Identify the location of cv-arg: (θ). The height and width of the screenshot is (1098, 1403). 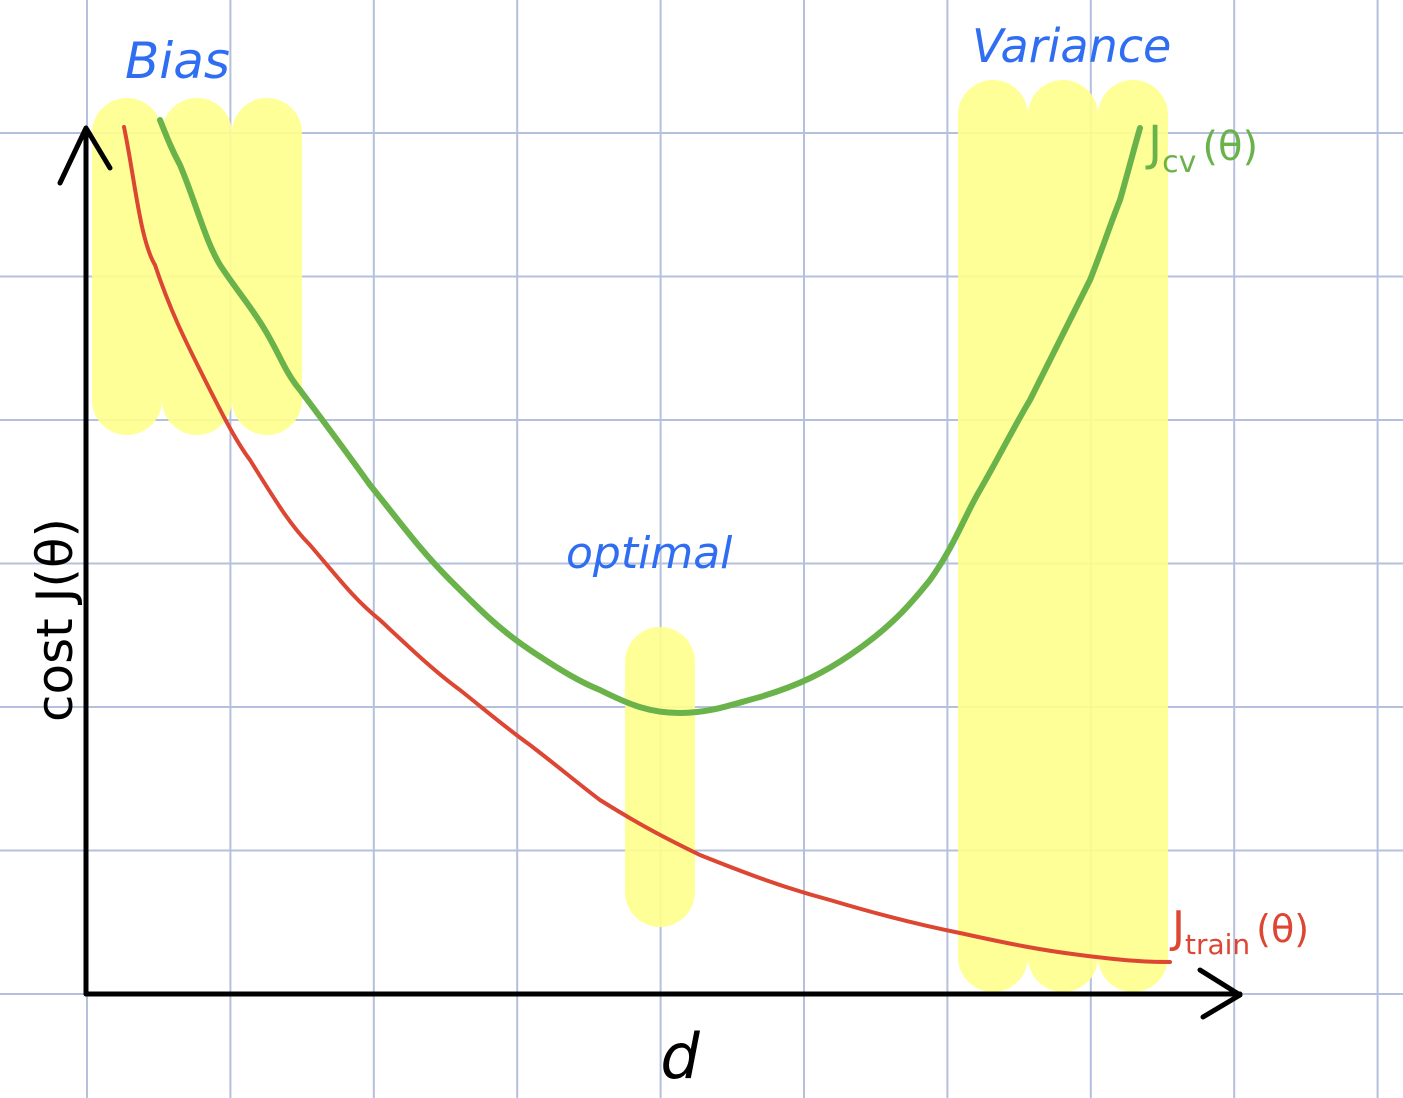
(1230, 147).